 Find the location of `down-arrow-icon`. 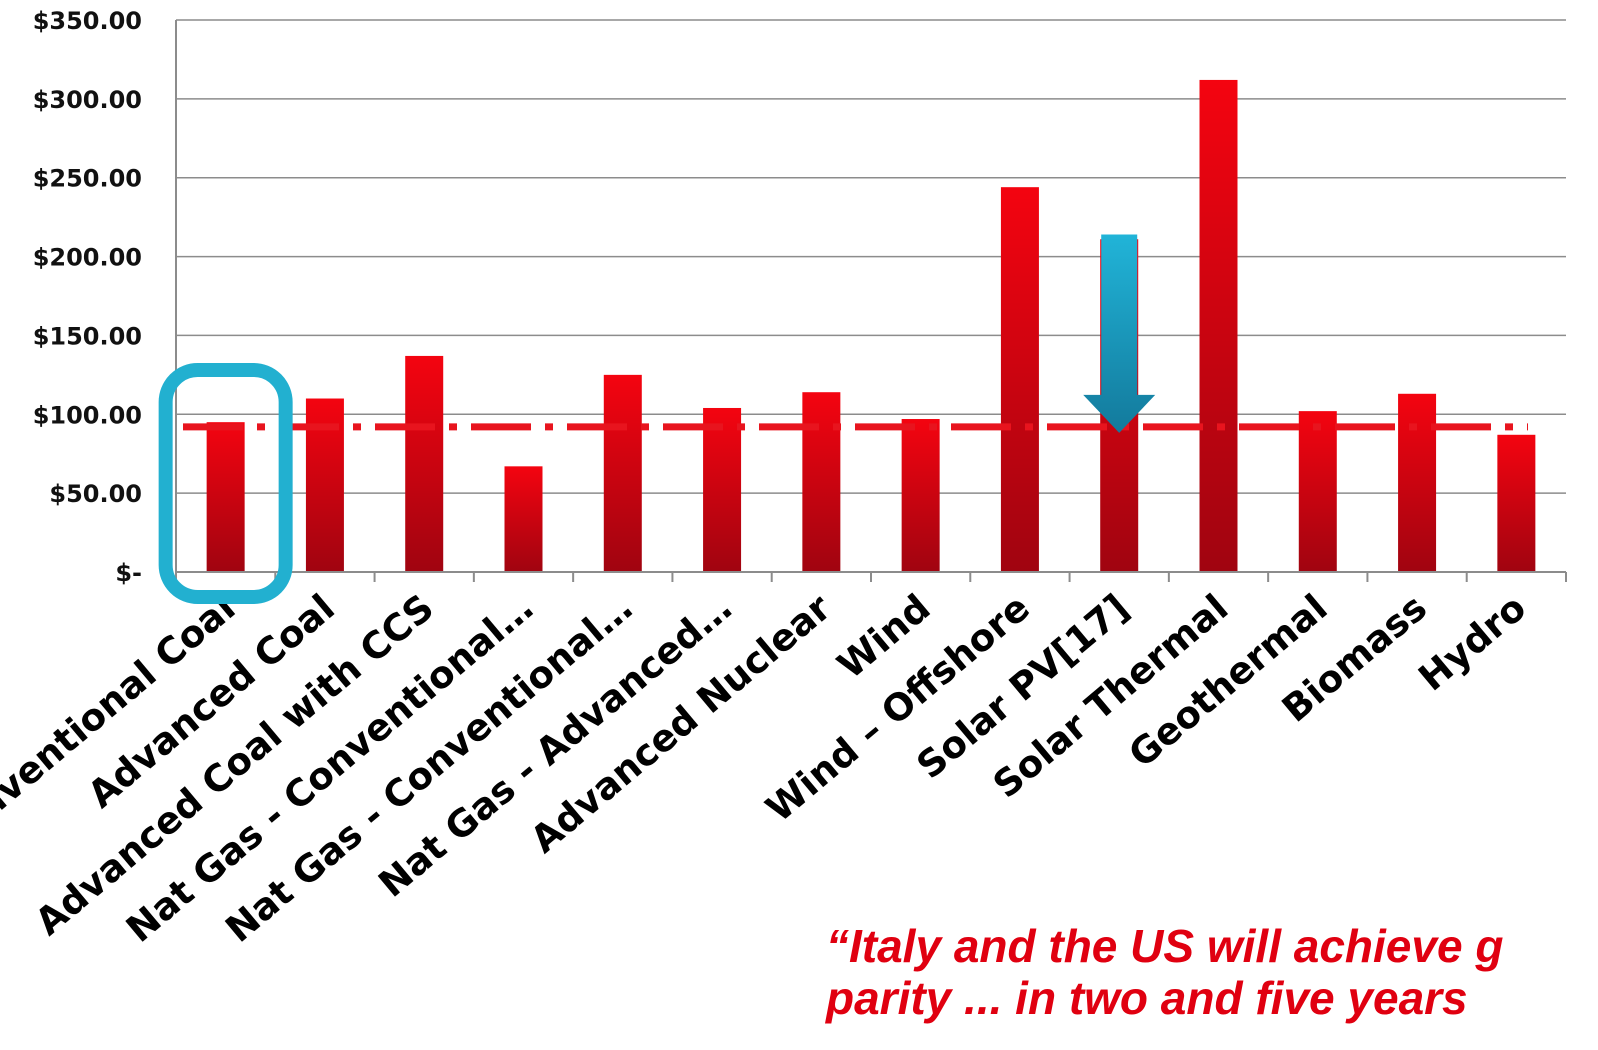

down-arrow-icon is located at coordinates (1119, 333).